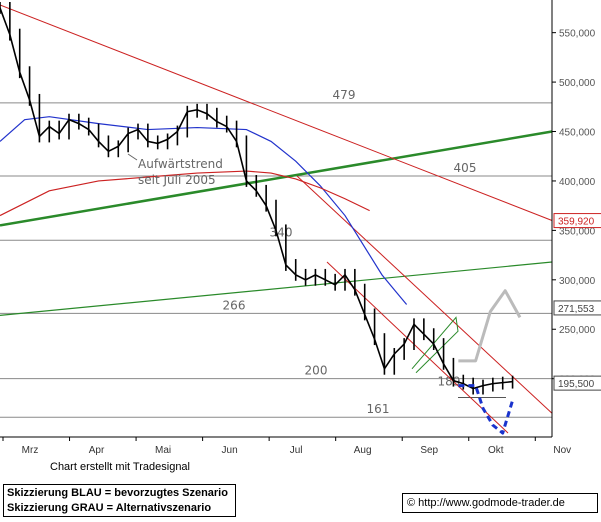  I want to click on scenario-gray-path, so click(490, 326).